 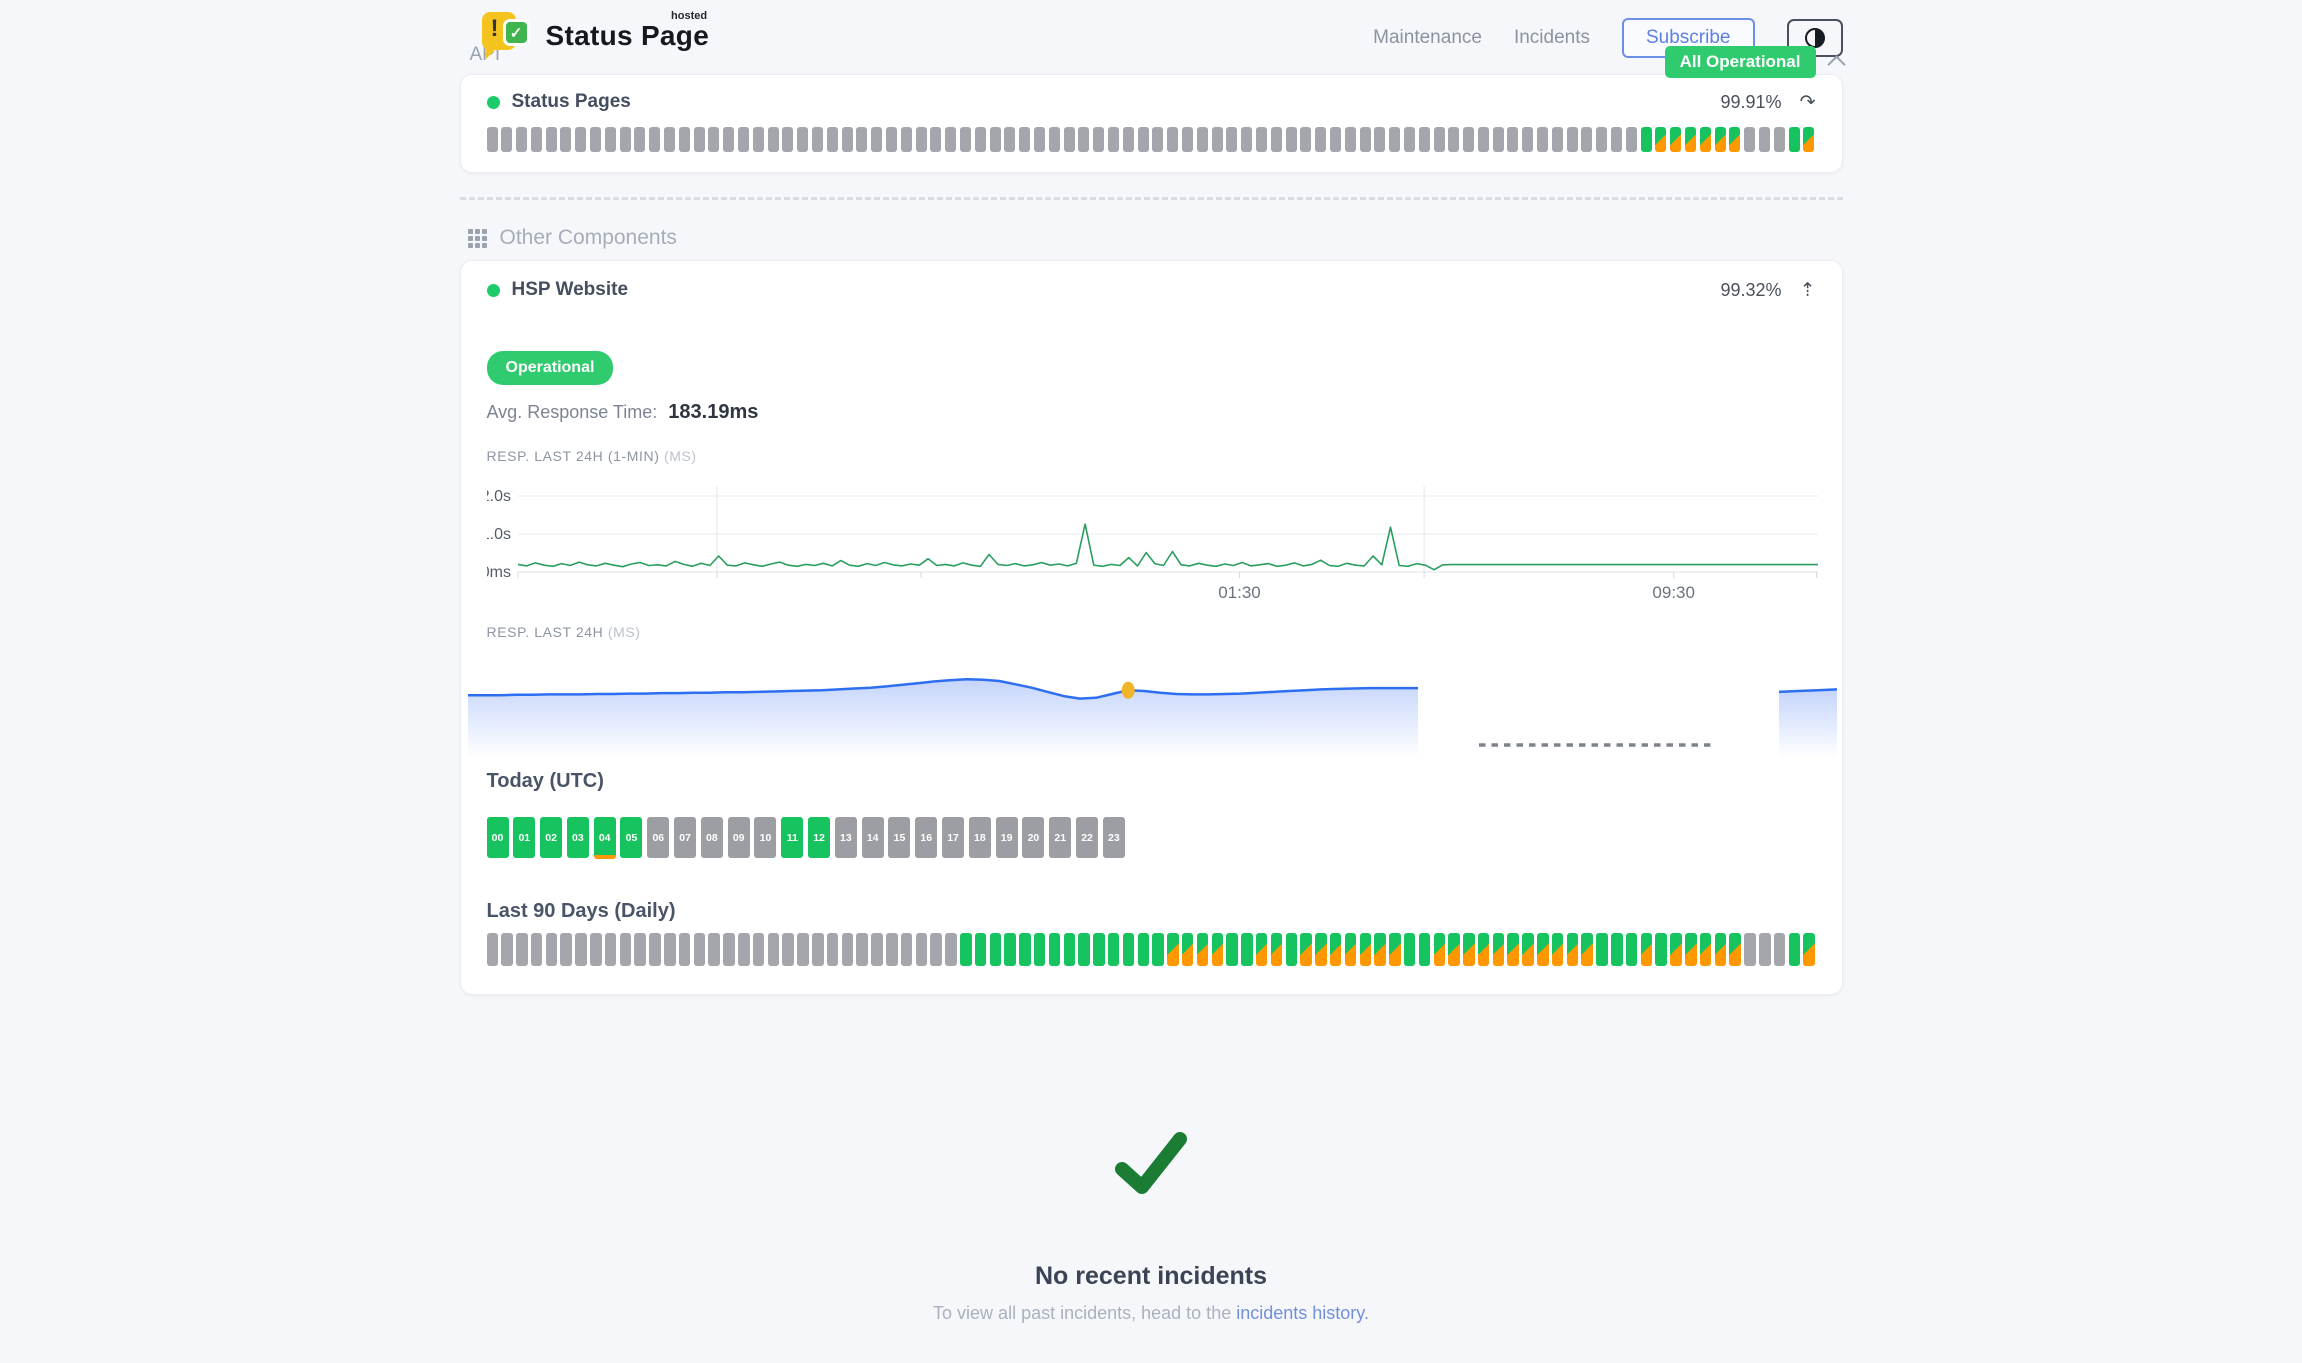 I want to click on uptime-bar-row, so click(x=1151, y=139).